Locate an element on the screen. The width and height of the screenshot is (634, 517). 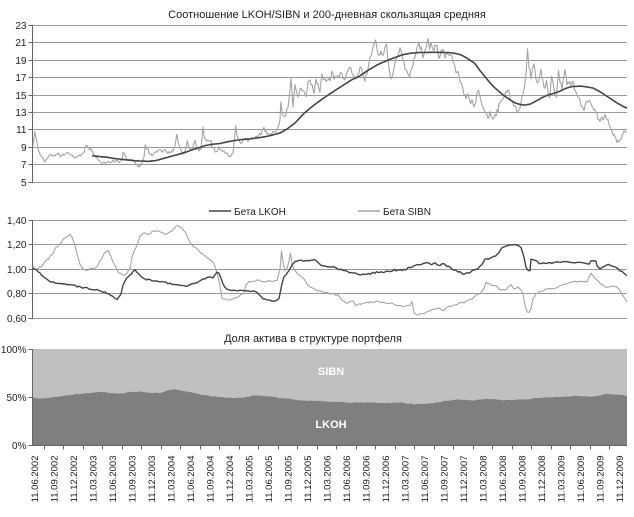
svg-text: 11.06.2009 is located at coordinates (581, 479).